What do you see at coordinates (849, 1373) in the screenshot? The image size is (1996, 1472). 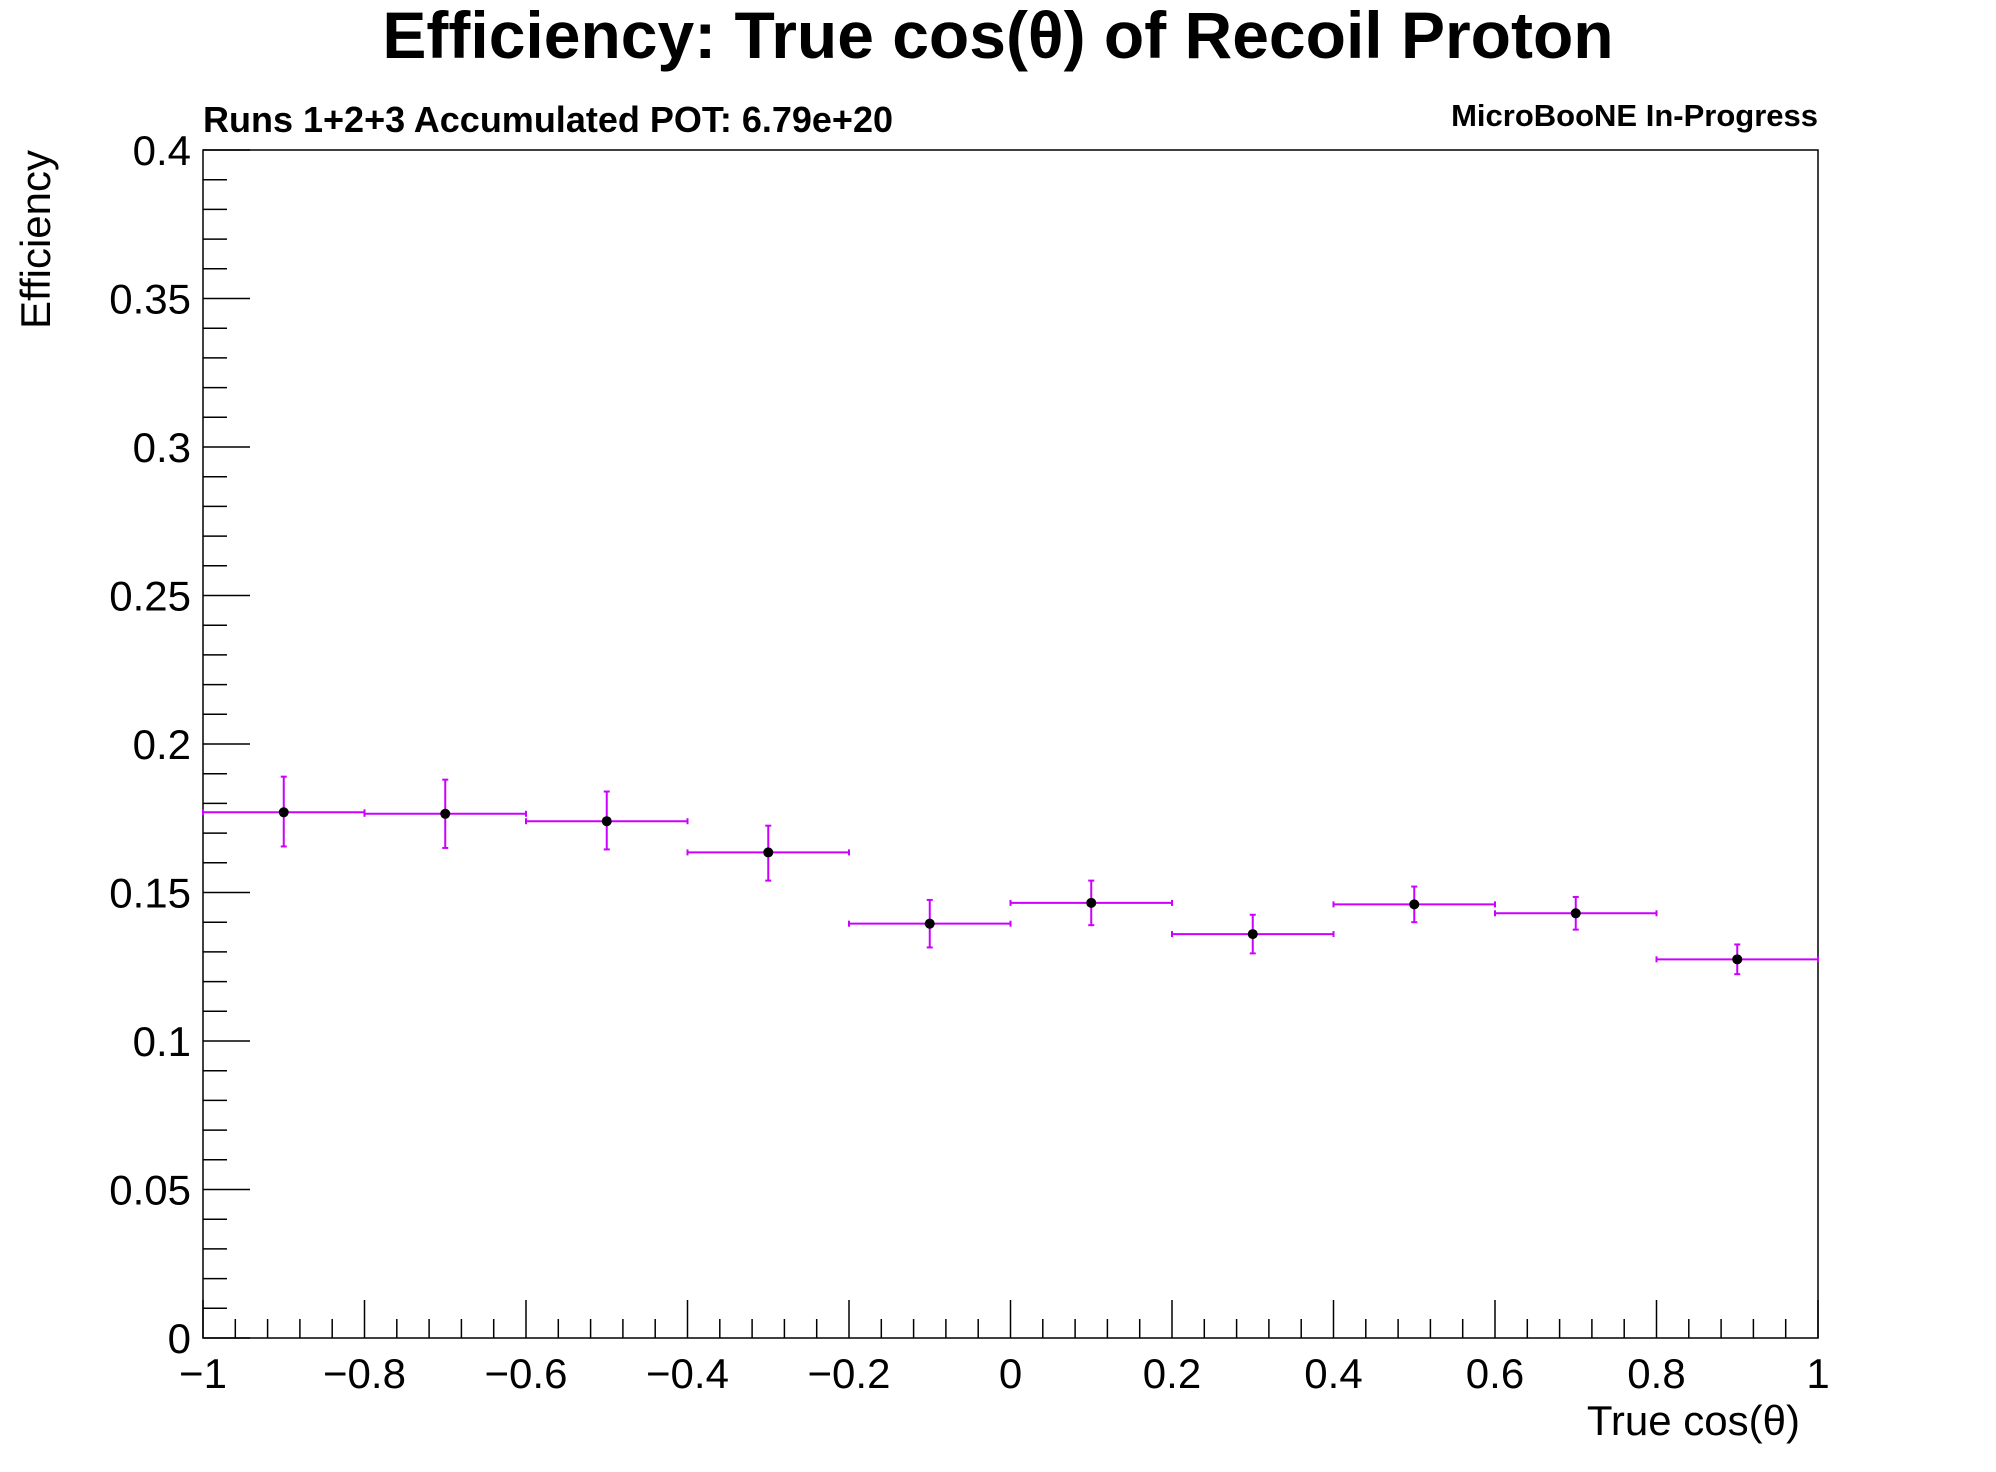 I see `x-tick-label: −0.2` at bounding box center [849, 1373].